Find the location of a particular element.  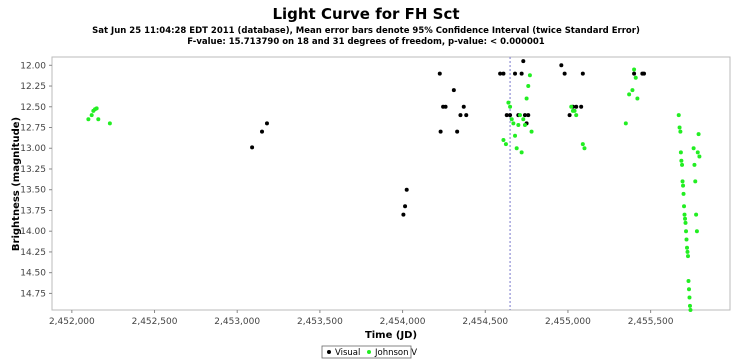

x-tick-label: 2,453,000 is located at coordinates (237, 322).